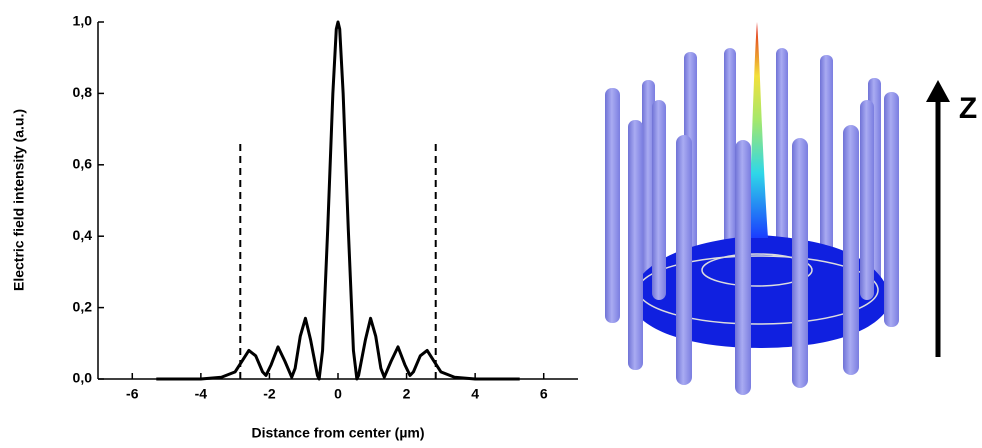  I want to click on x-tick-label: -2, so click(269, 394).